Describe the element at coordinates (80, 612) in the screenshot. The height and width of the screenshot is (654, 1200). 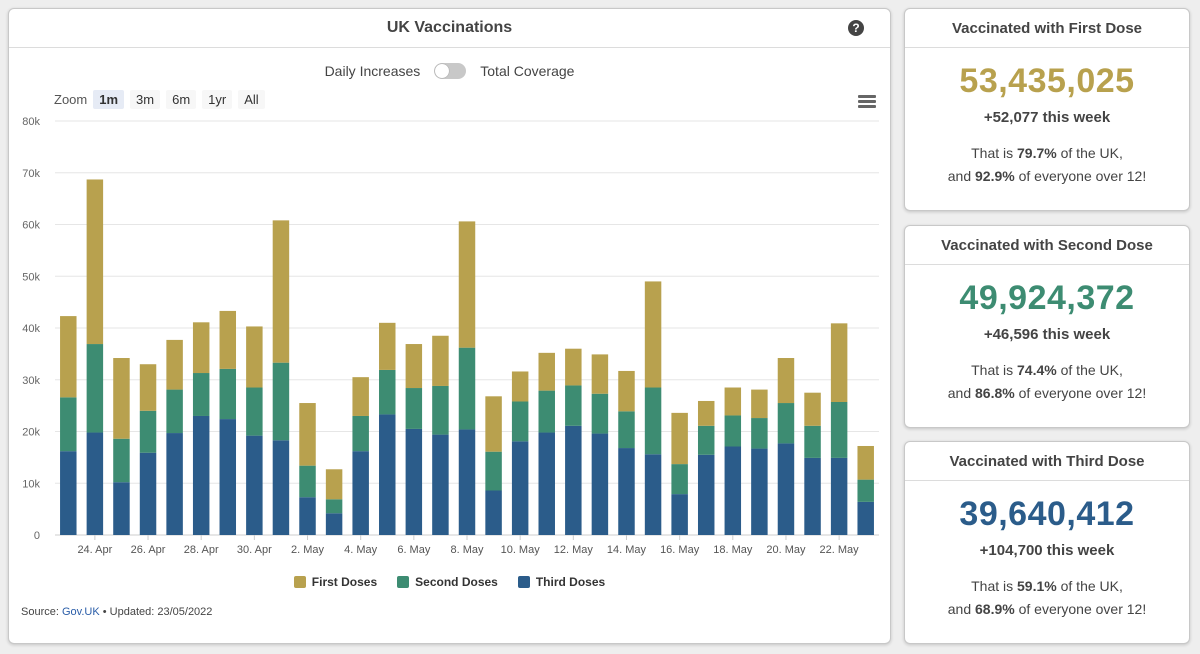
I see `source-link: Gov.UK` at that location.